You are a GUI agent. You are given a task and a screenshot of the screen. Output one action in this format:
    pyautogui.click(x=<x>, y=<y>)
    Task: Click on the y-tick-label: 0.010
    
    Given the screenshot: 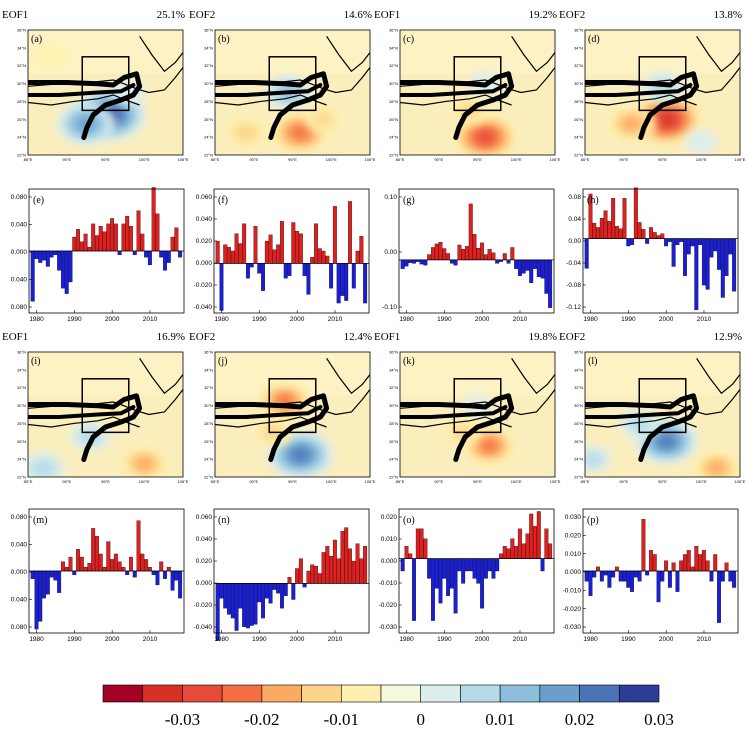 What is the action you would take?
    pyautogui.click(x=389, y=539)
    